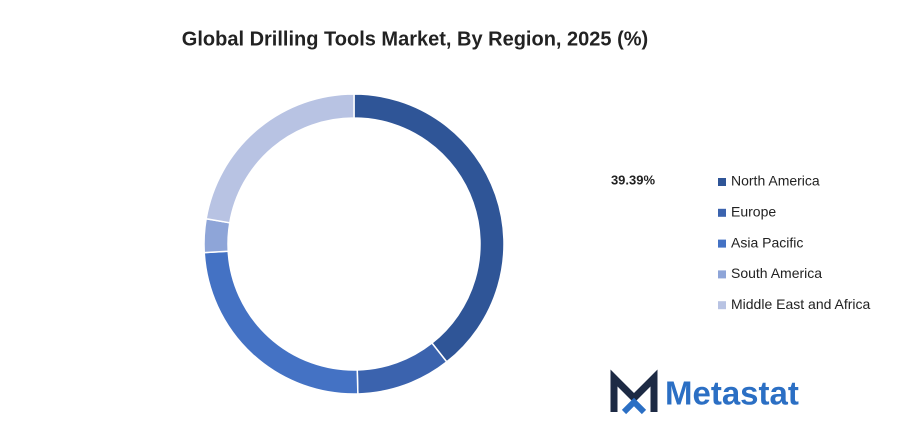 This screenshot has width=901, height=441. Describe the element at coordinates (776, 273) in the screenshot. I see `legend-label: South America` at that location.